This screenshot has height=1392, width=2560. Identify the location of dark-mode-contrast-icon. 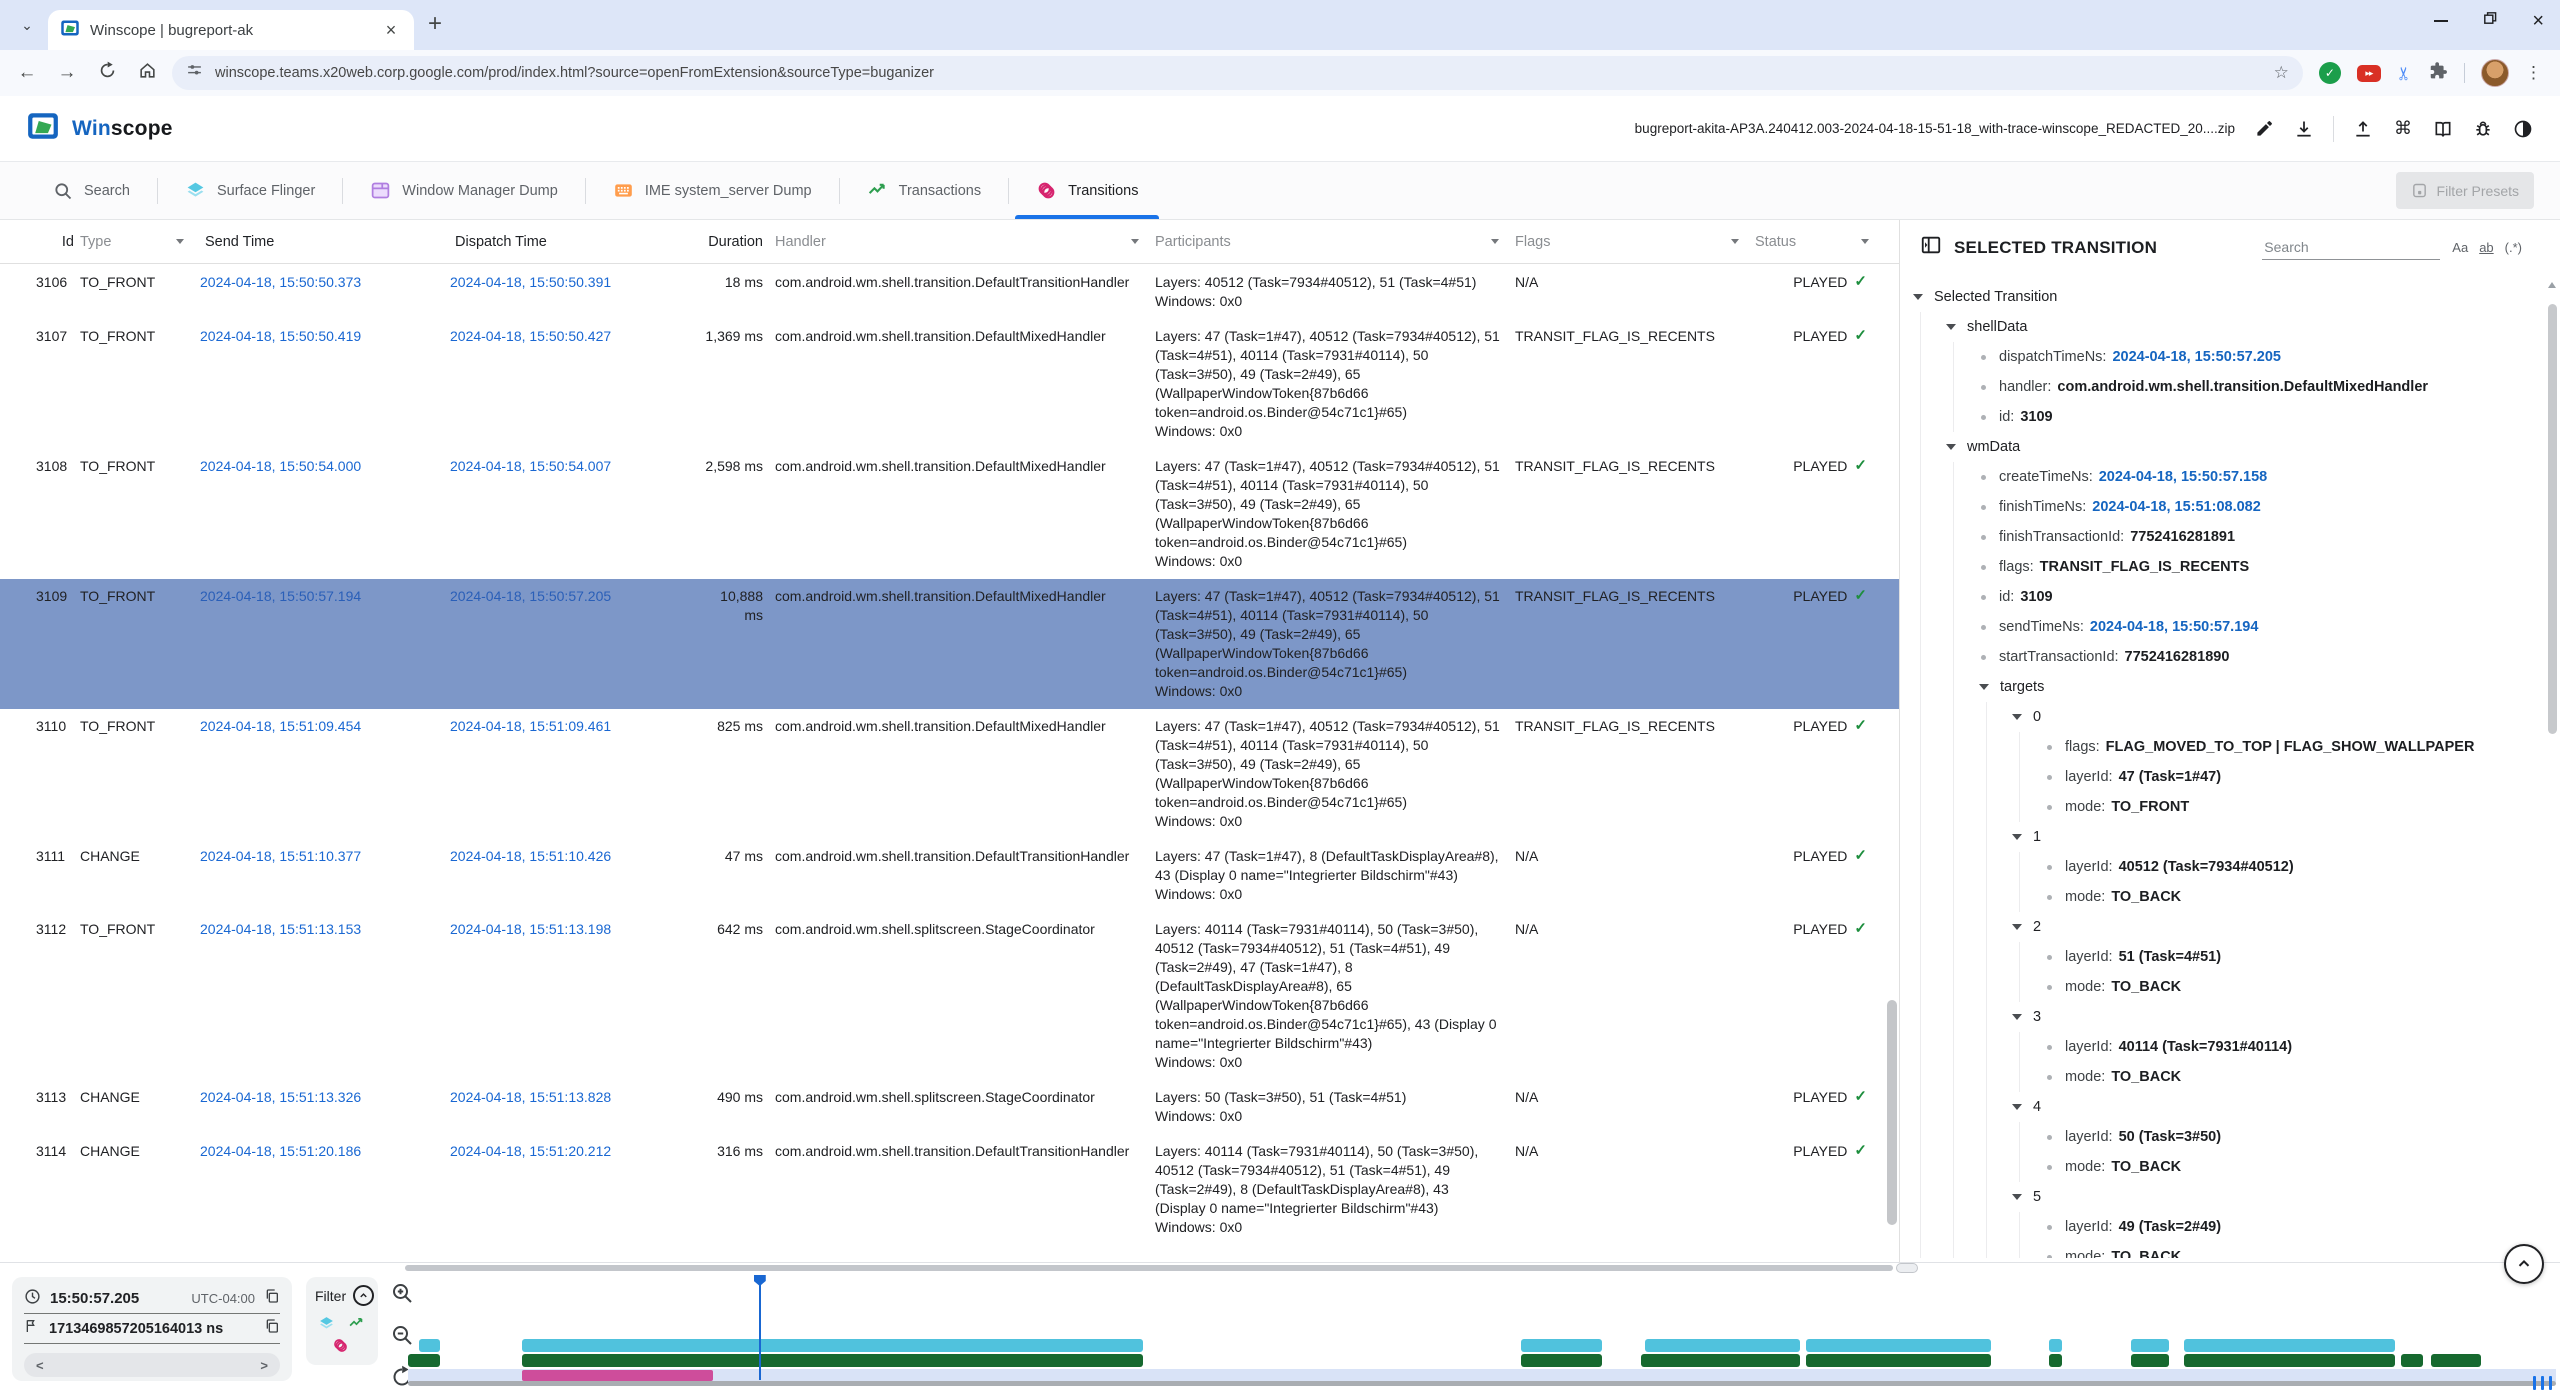
(2523, 129).